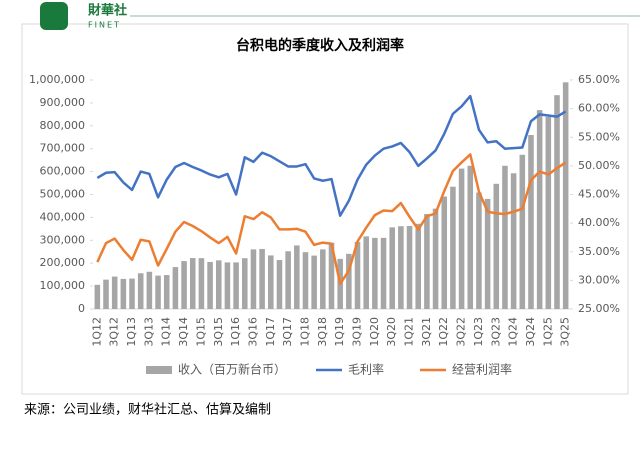  I want to click on y2-tick-label: 30.00%, so click(599, 279).